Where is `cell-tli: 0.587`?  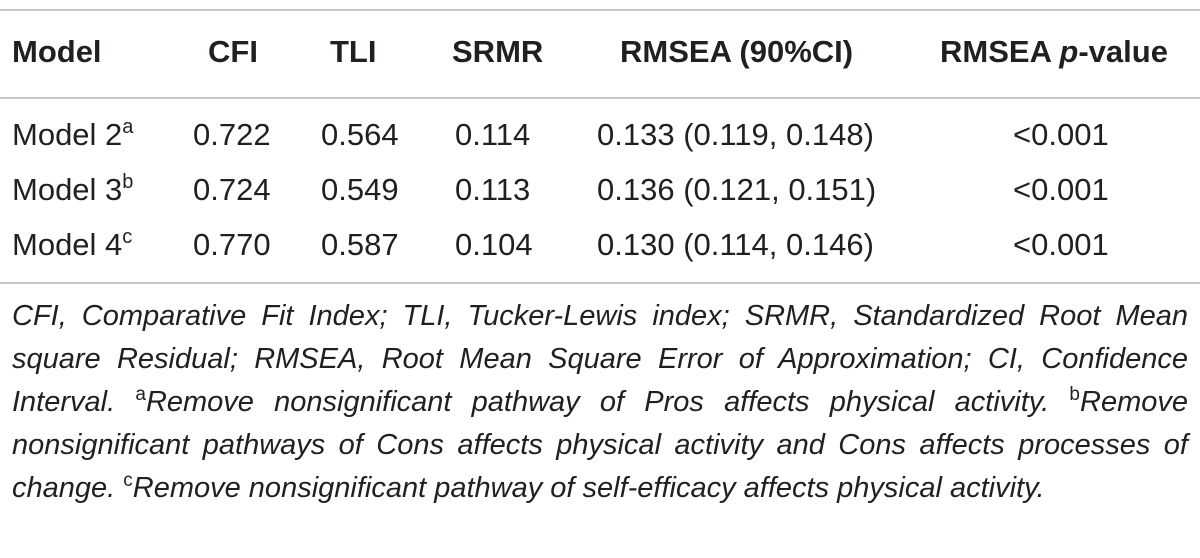 cell-tli: 0.587 is located at coordinates (360, 244).